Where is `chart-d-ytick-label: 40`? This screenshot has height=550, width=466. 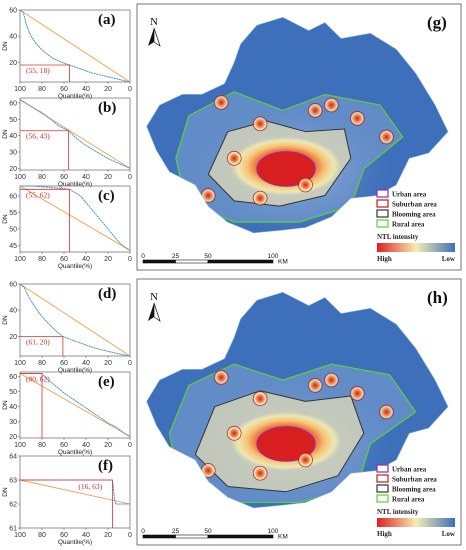 chart-d-ytick-label: 40 is located at coordinates (13, 311).